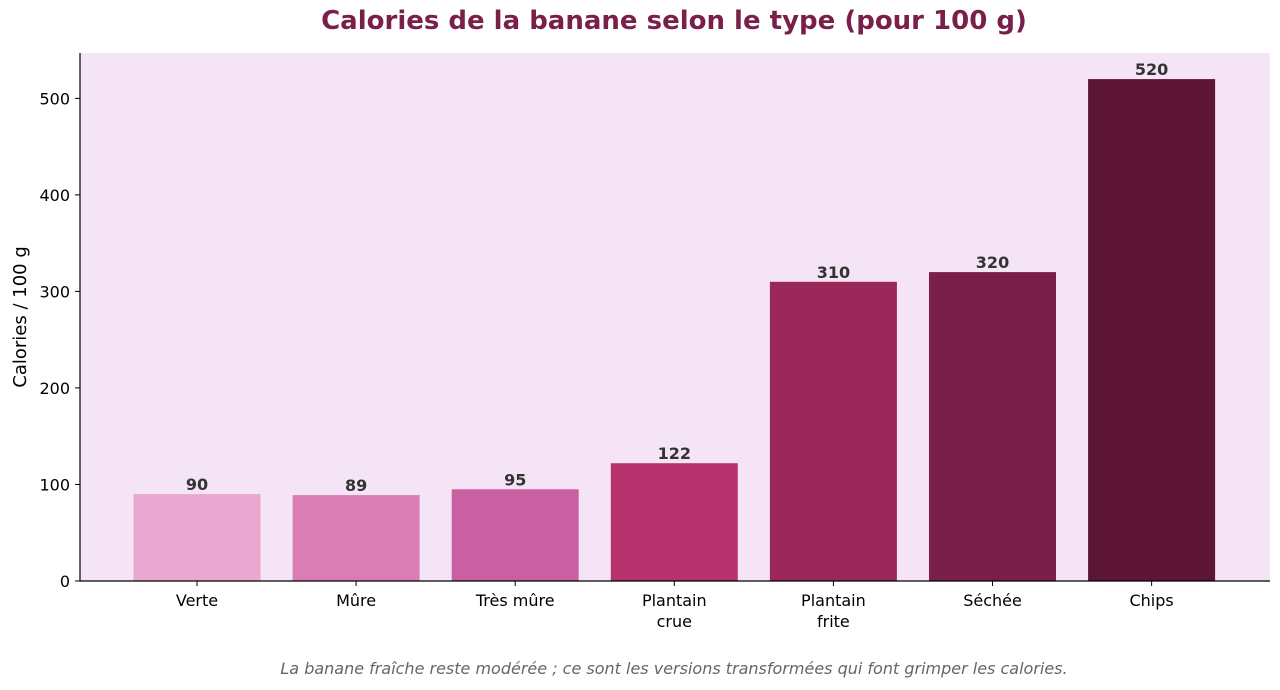  I want to click on x-tick-label: Très mûre, so click(515, 600).